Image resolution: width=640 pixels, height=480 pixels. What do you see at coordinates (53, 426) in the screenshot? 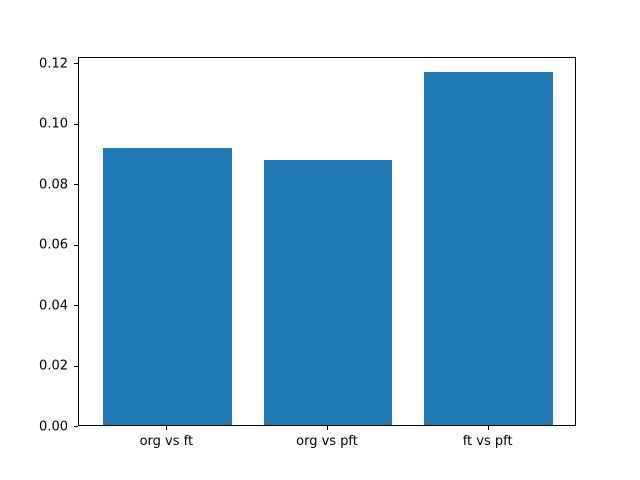
I see `y-tick-label-0.00: 0.00` at bounding box center [53, 426].